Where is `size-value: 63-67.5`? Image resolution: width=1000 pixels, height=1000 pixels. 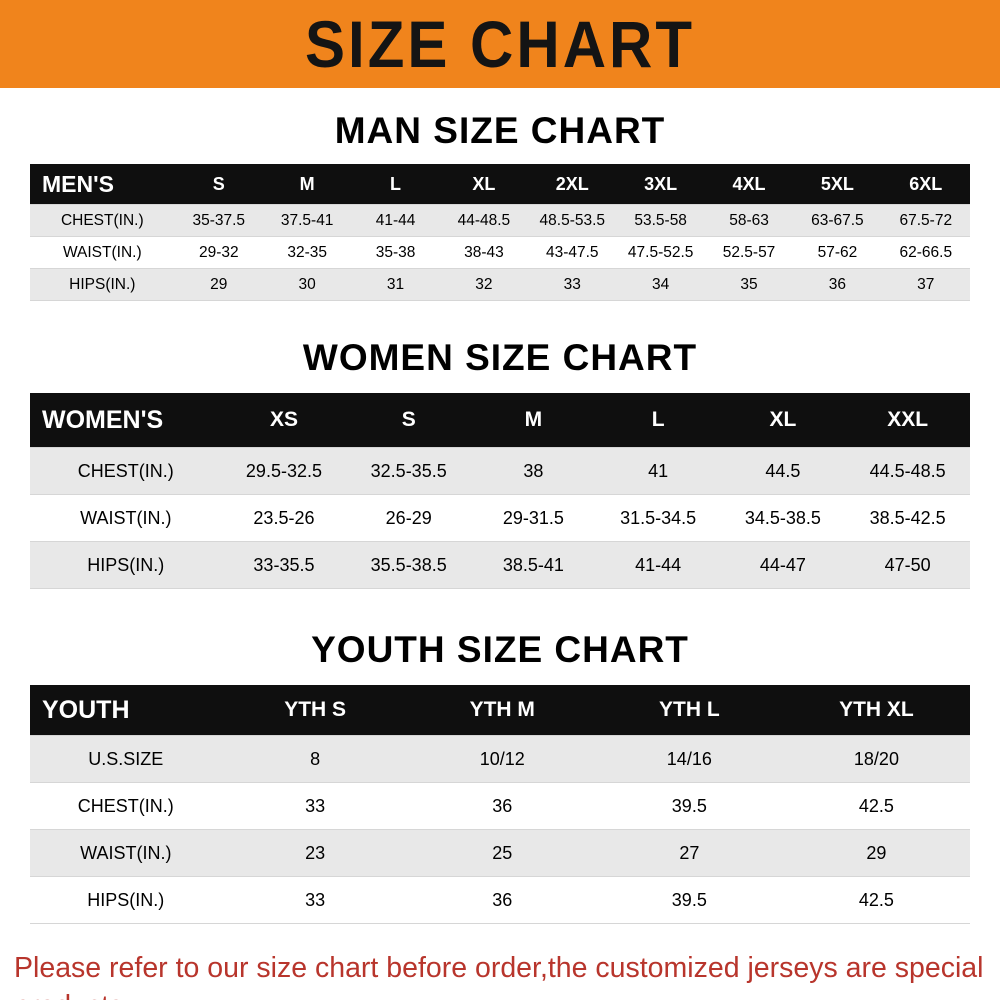 size-value: 63-67.5 is located at coordinates (837, 220).